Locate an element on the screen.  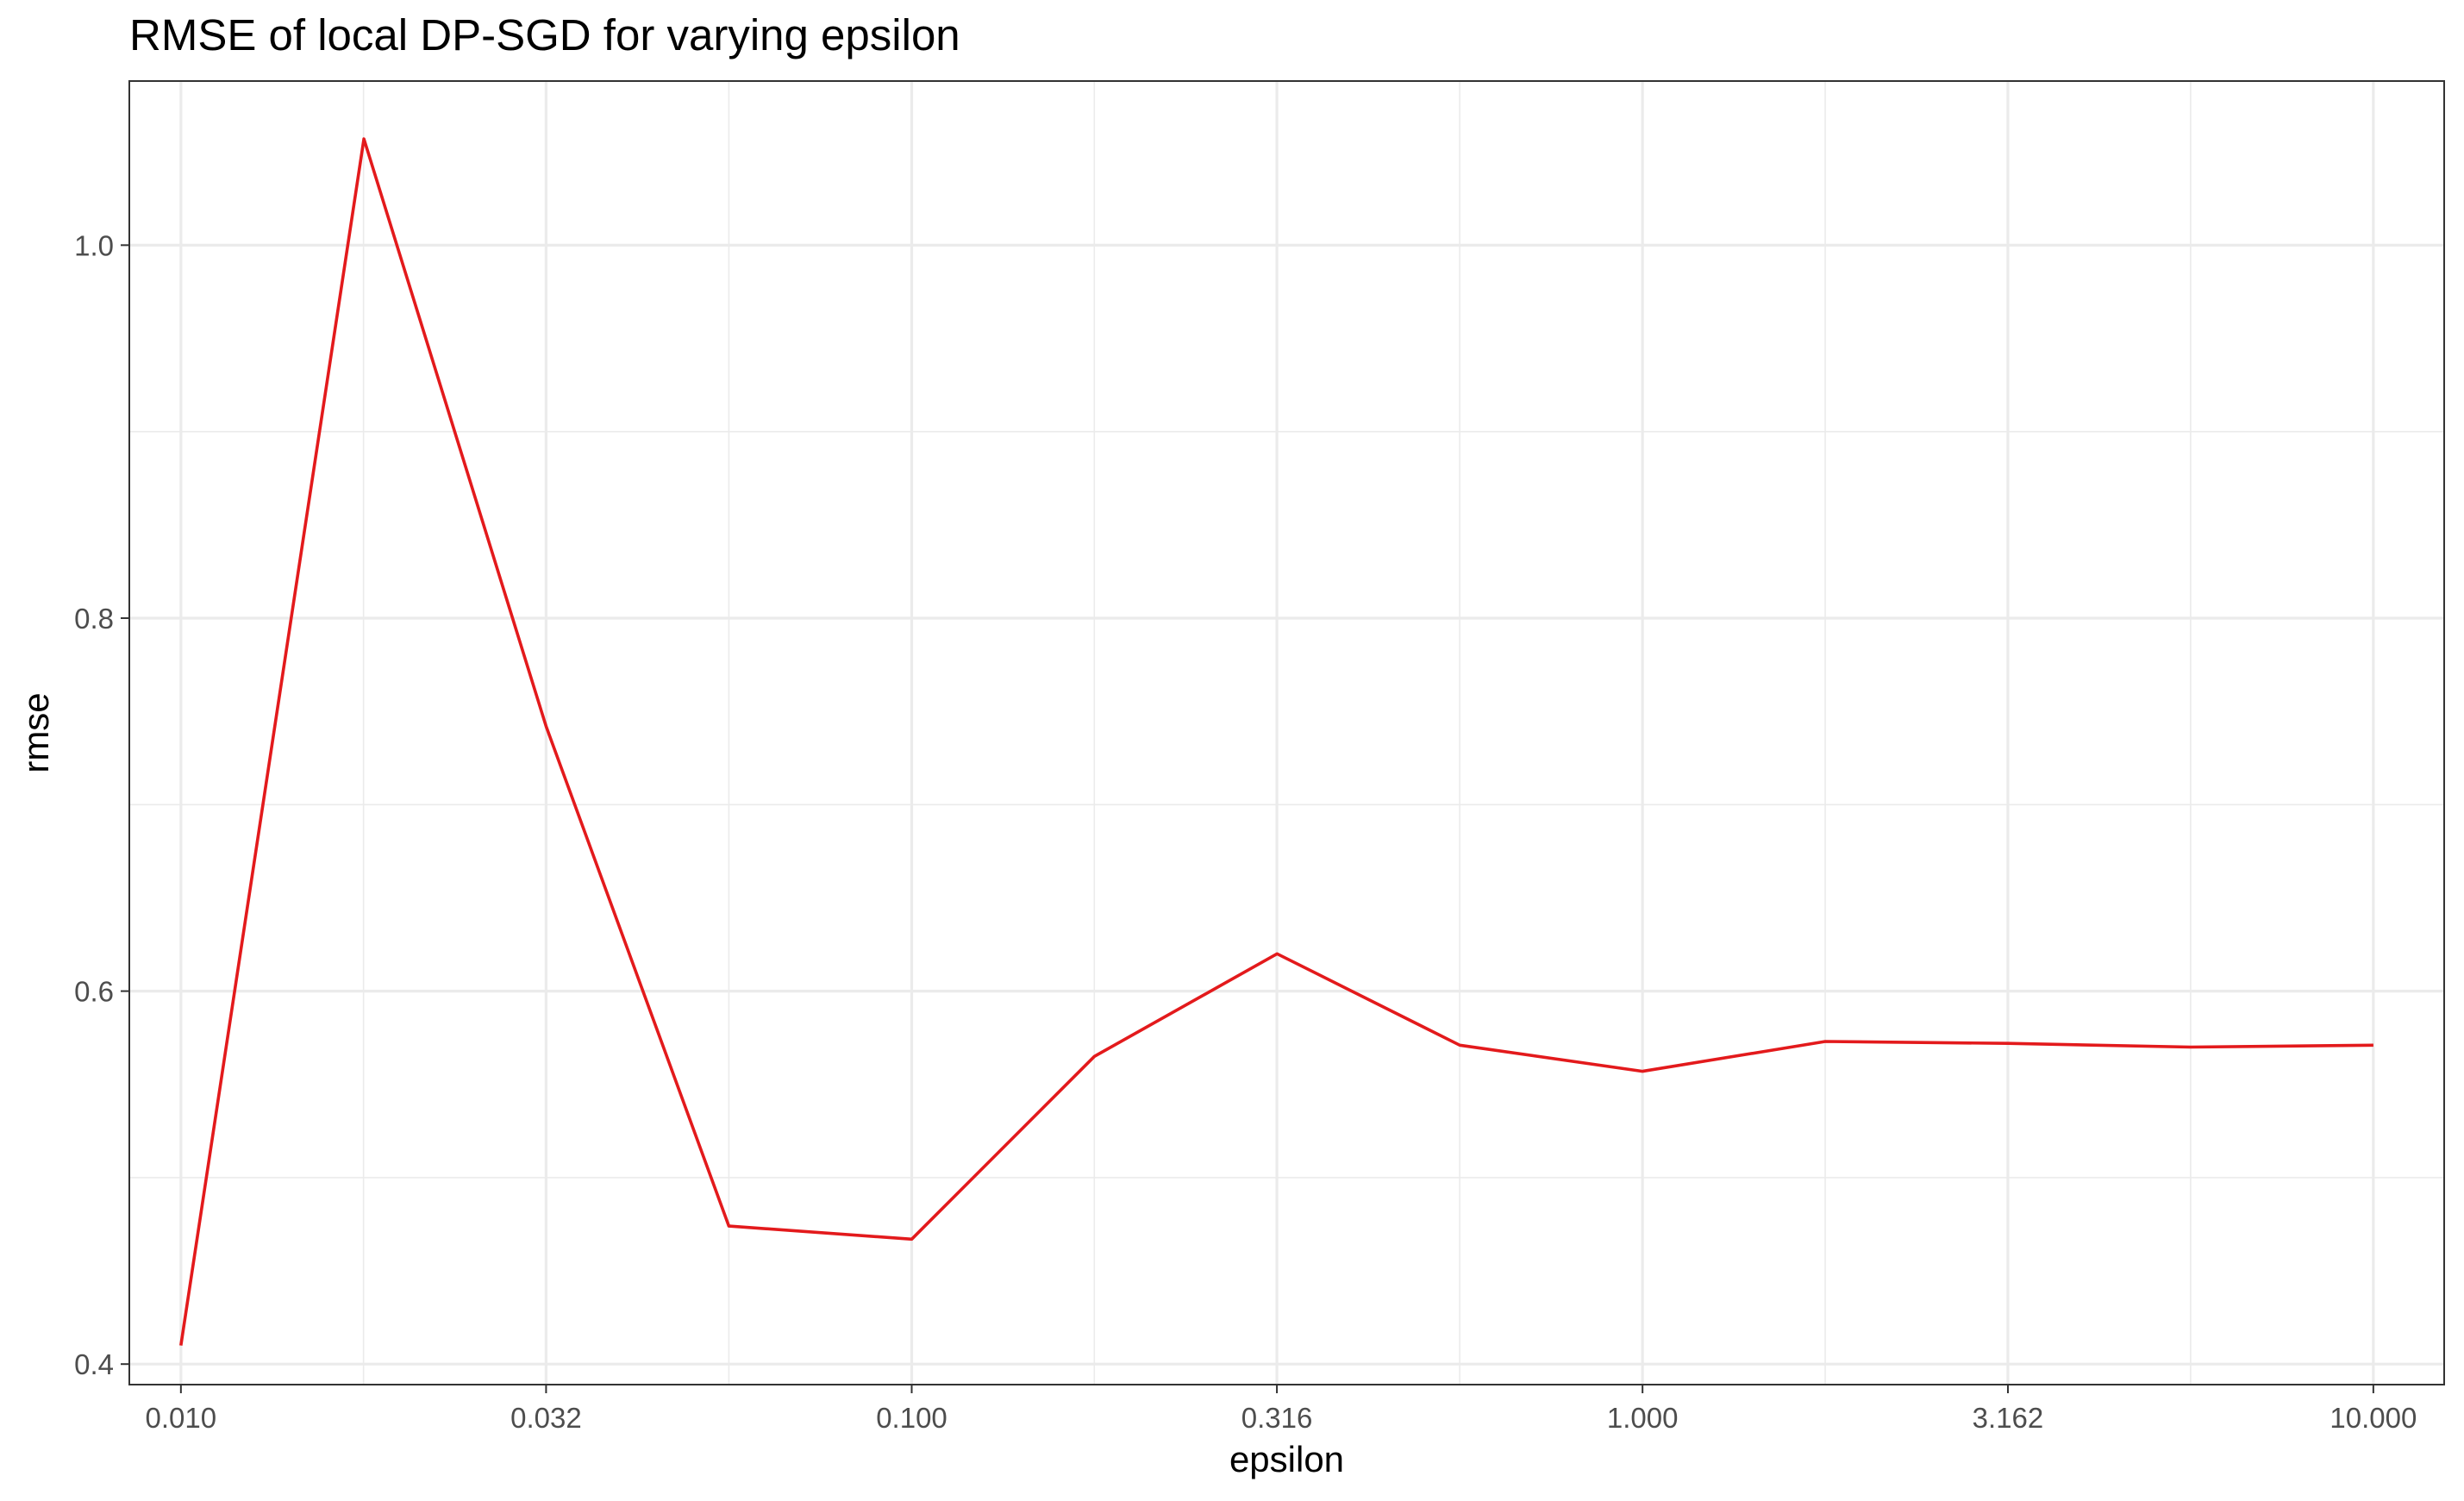
x-tick-label: 0.010 is located at coordinates (181, 1418).